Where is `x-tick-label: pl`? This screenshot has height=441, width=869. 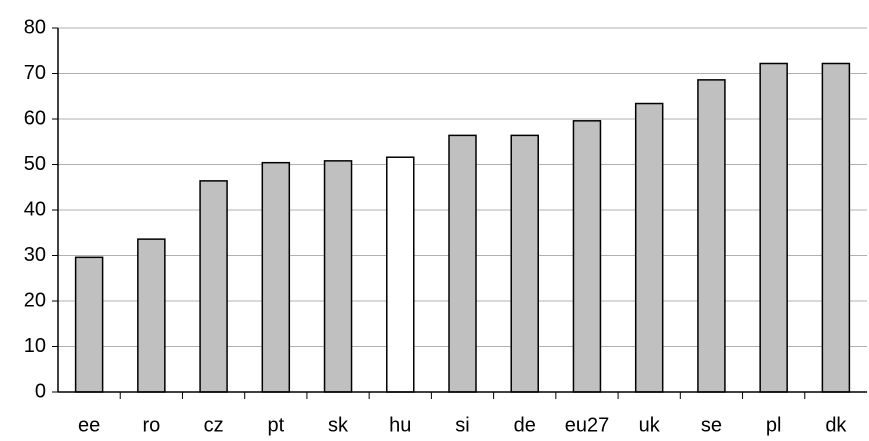
x-tick-label: pl is located at coordinates (774, 425).